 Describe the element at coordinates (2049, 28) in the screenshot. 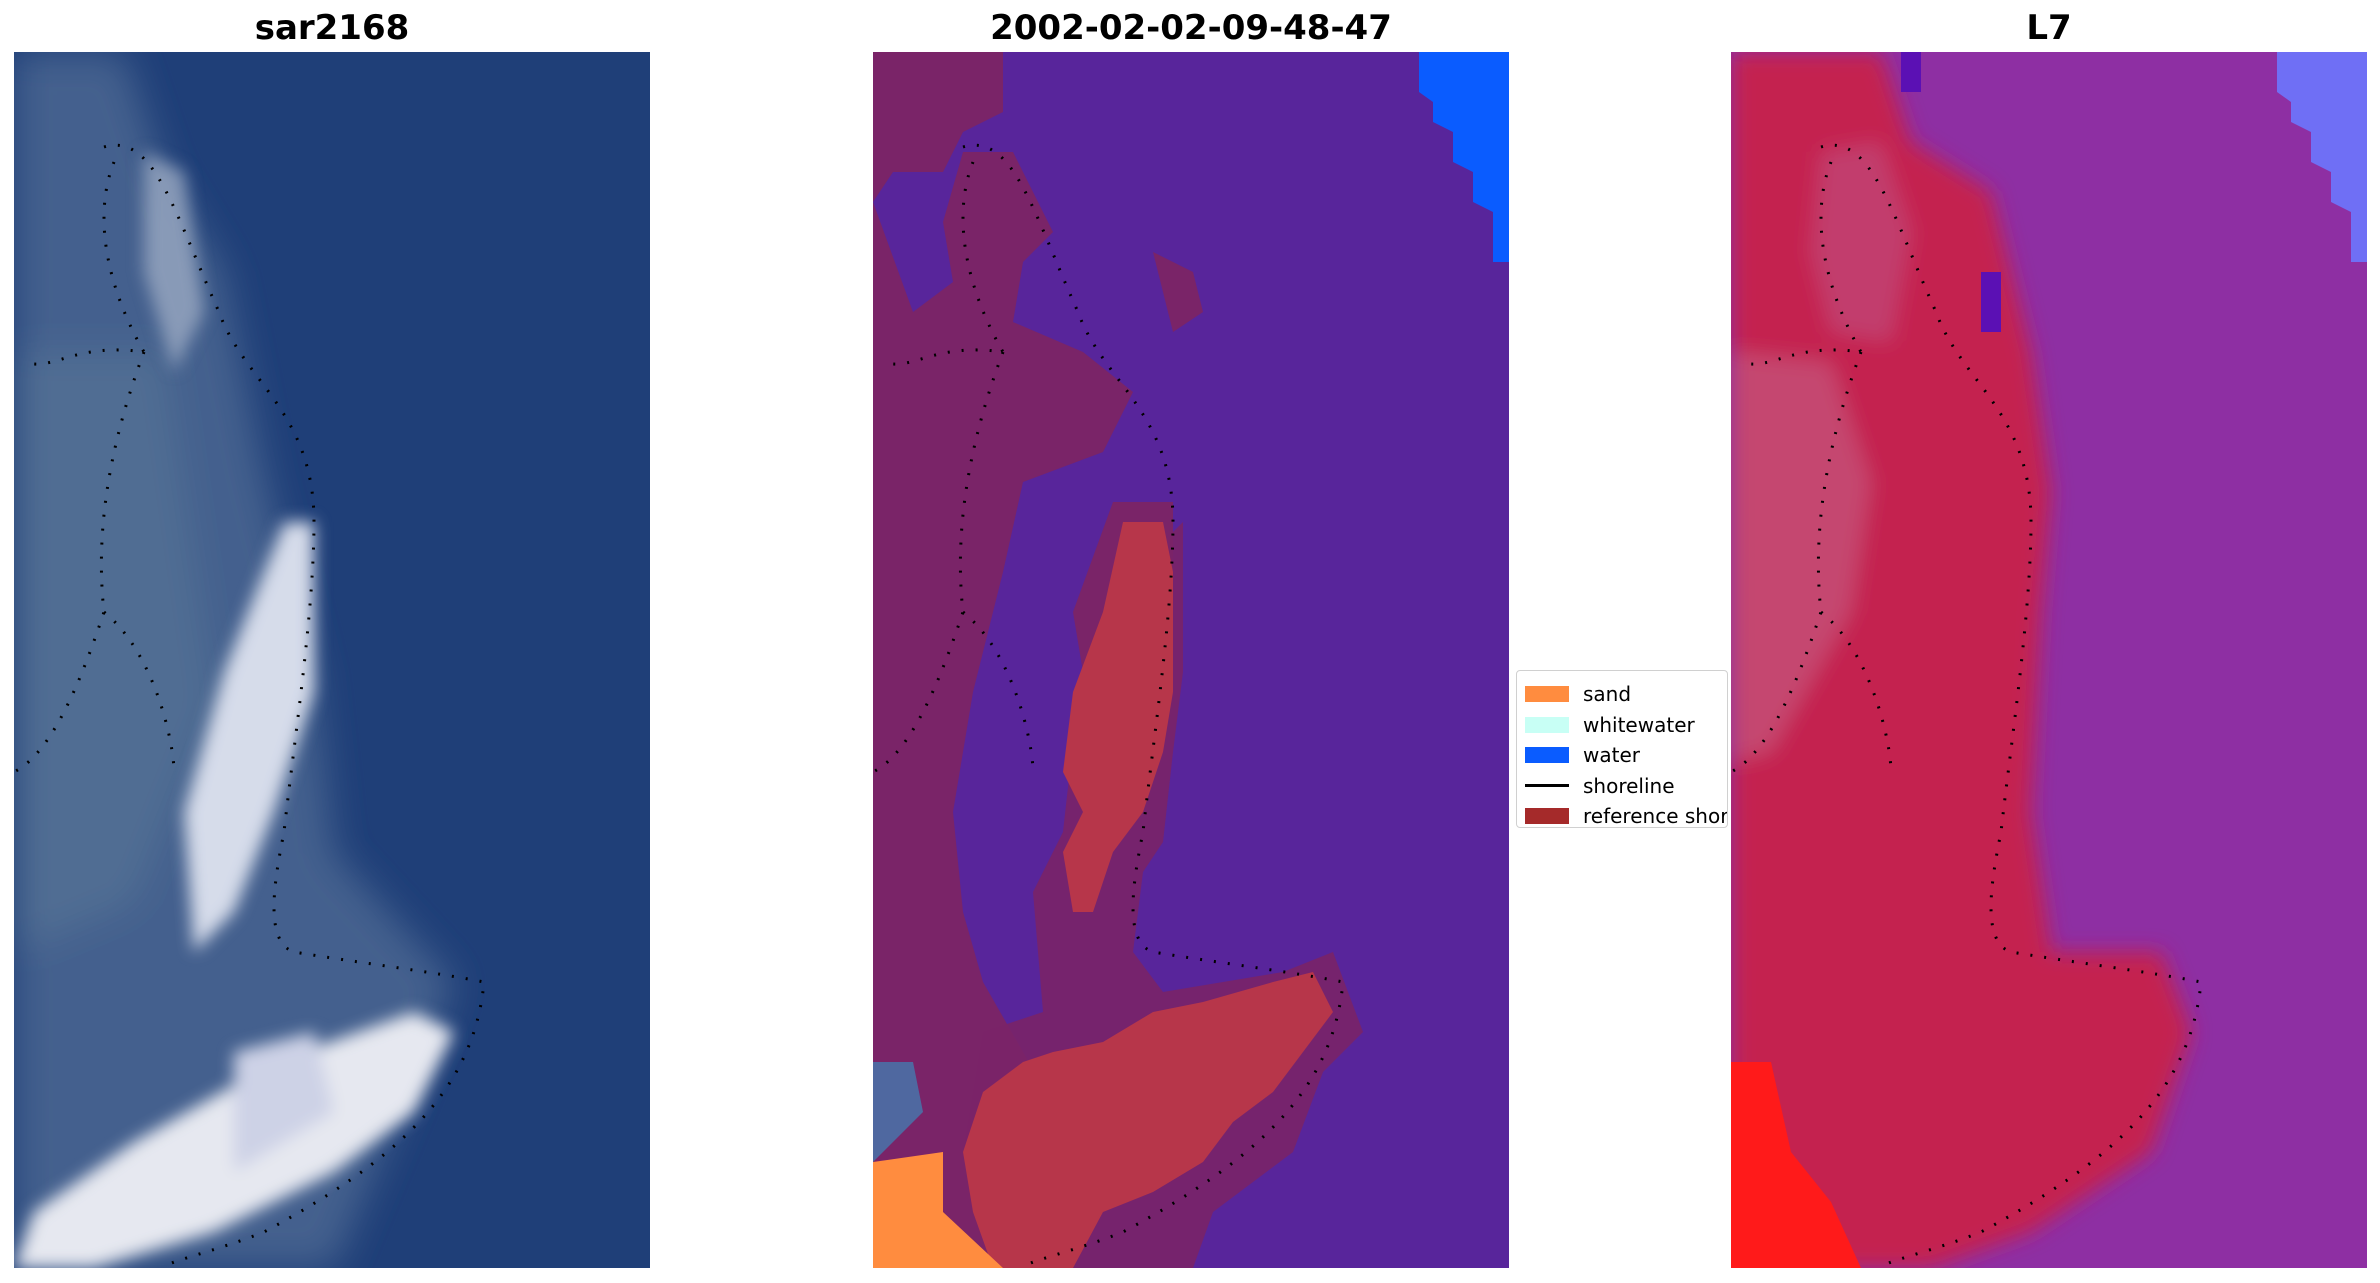

I see `panel-title-ndwi: L7` at that location.